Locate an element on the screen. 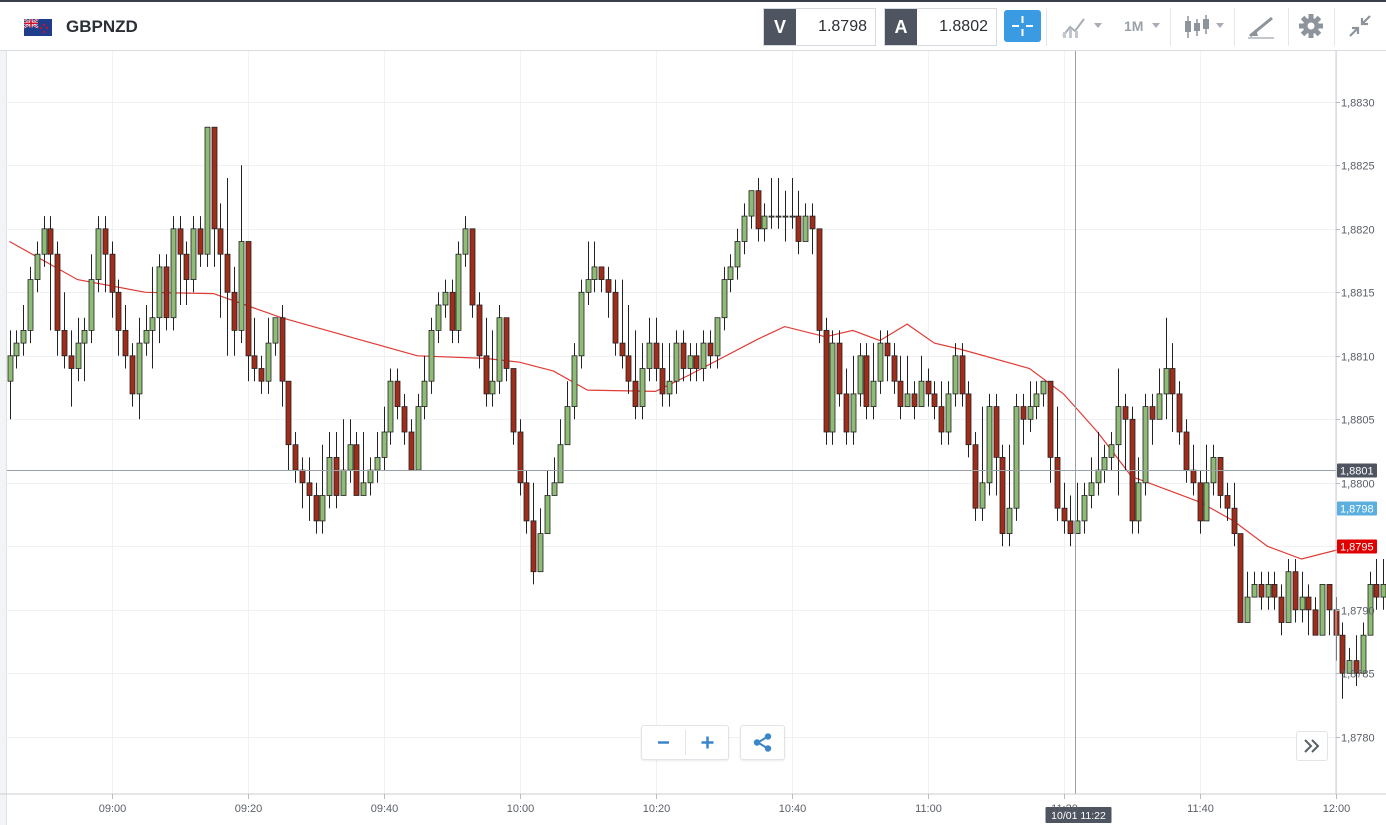  crosshair-price-label: 1,8801 is located at coordinates (1357, 472).